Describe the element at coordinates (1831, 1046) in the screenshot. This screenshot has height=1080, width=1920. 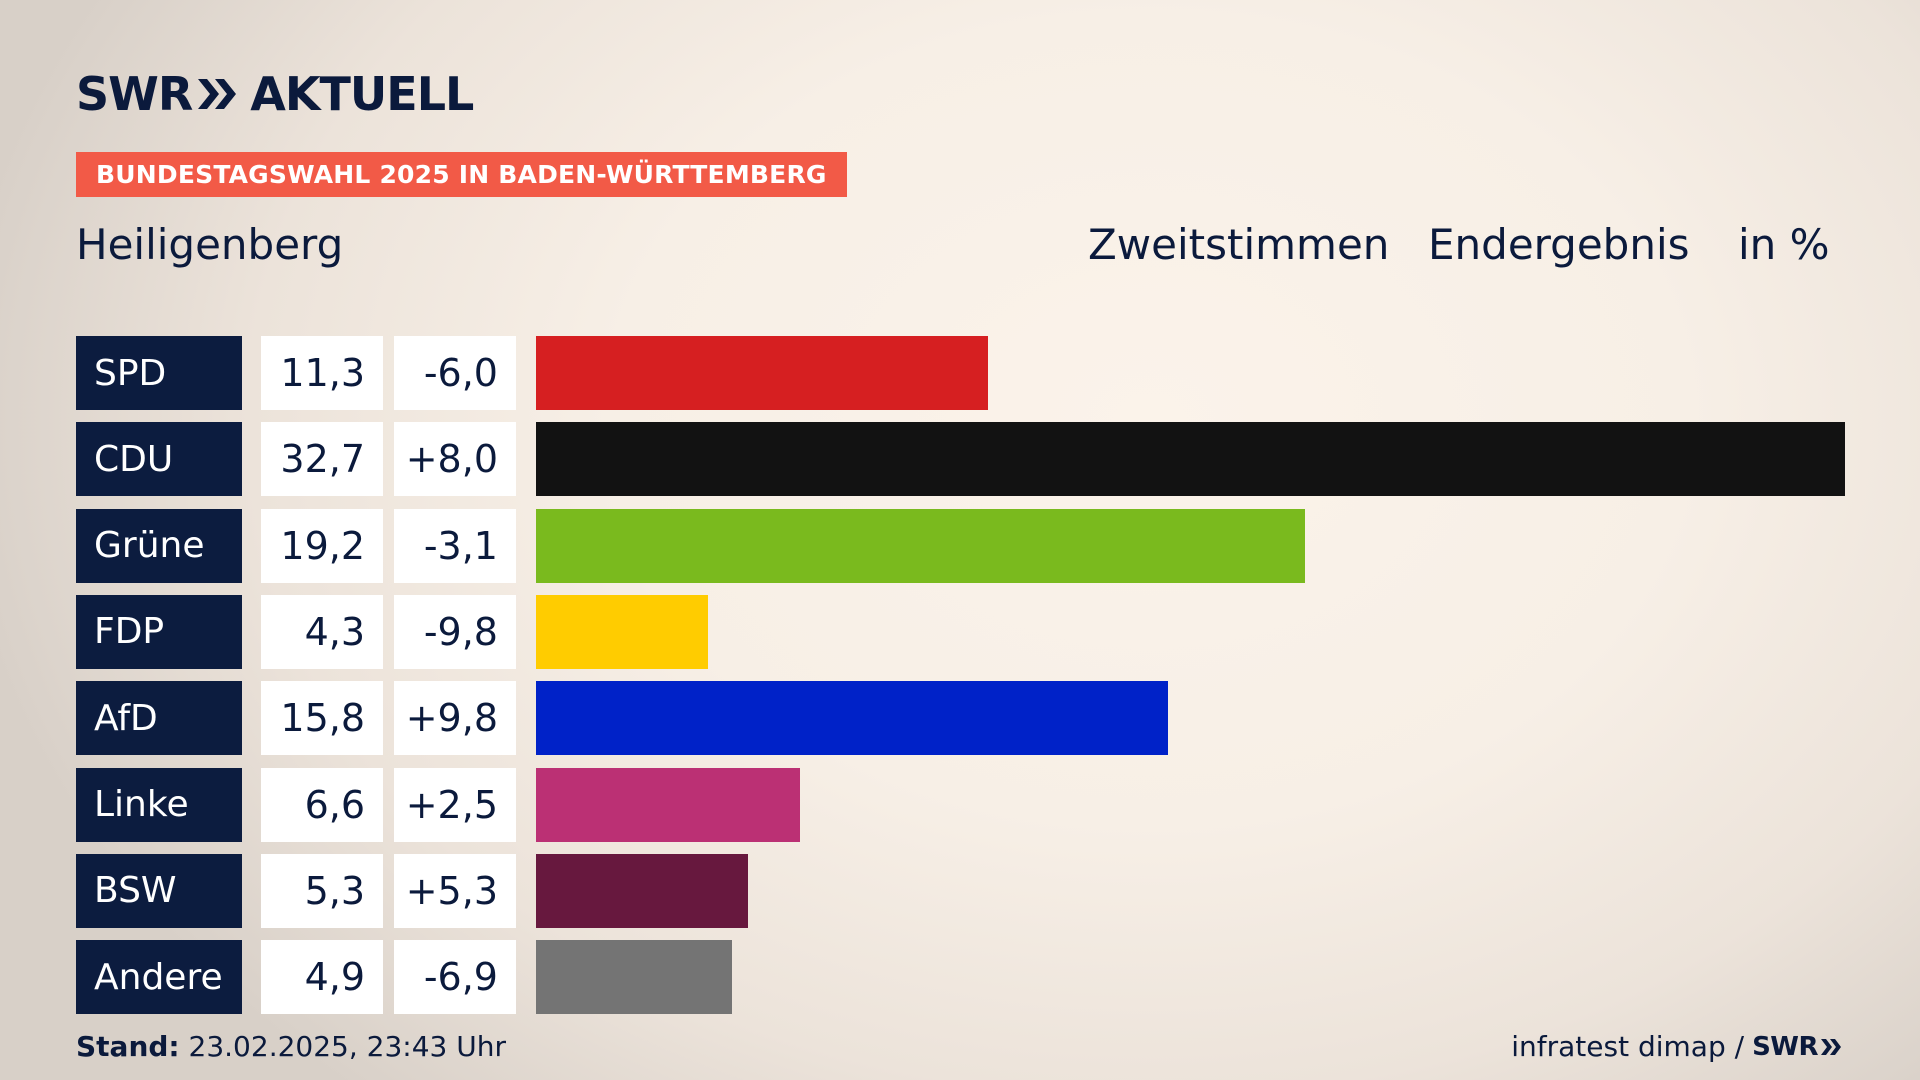
I see `double-chevron-icon-small` at that location.